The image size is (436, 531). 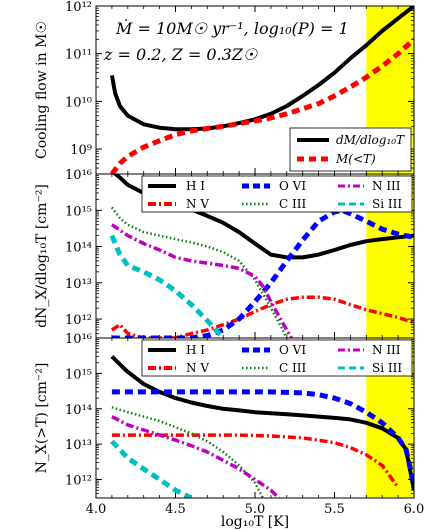 What do you see at coordinates (42, 418) in the screenshot?
I see `y-axis-label-bottom: N_X(>T) [cm⁻²]` at bounding box center [42, 418].